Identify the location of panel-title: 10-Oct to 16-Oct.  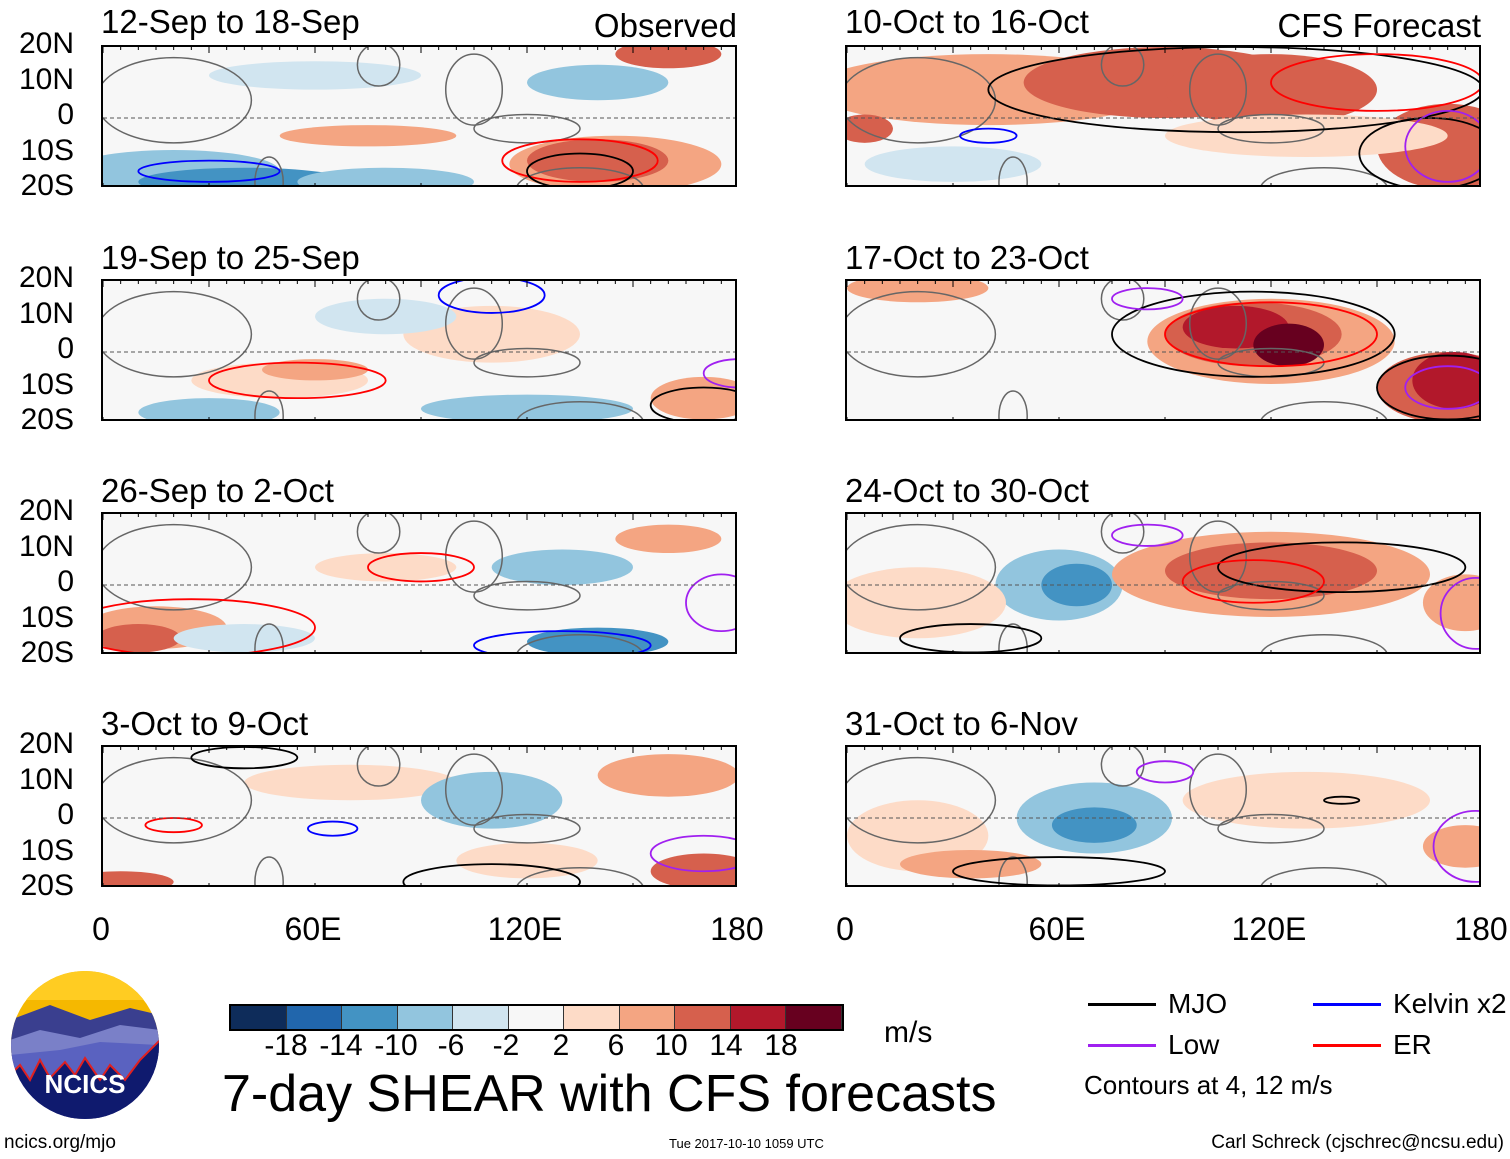
(967, 21).